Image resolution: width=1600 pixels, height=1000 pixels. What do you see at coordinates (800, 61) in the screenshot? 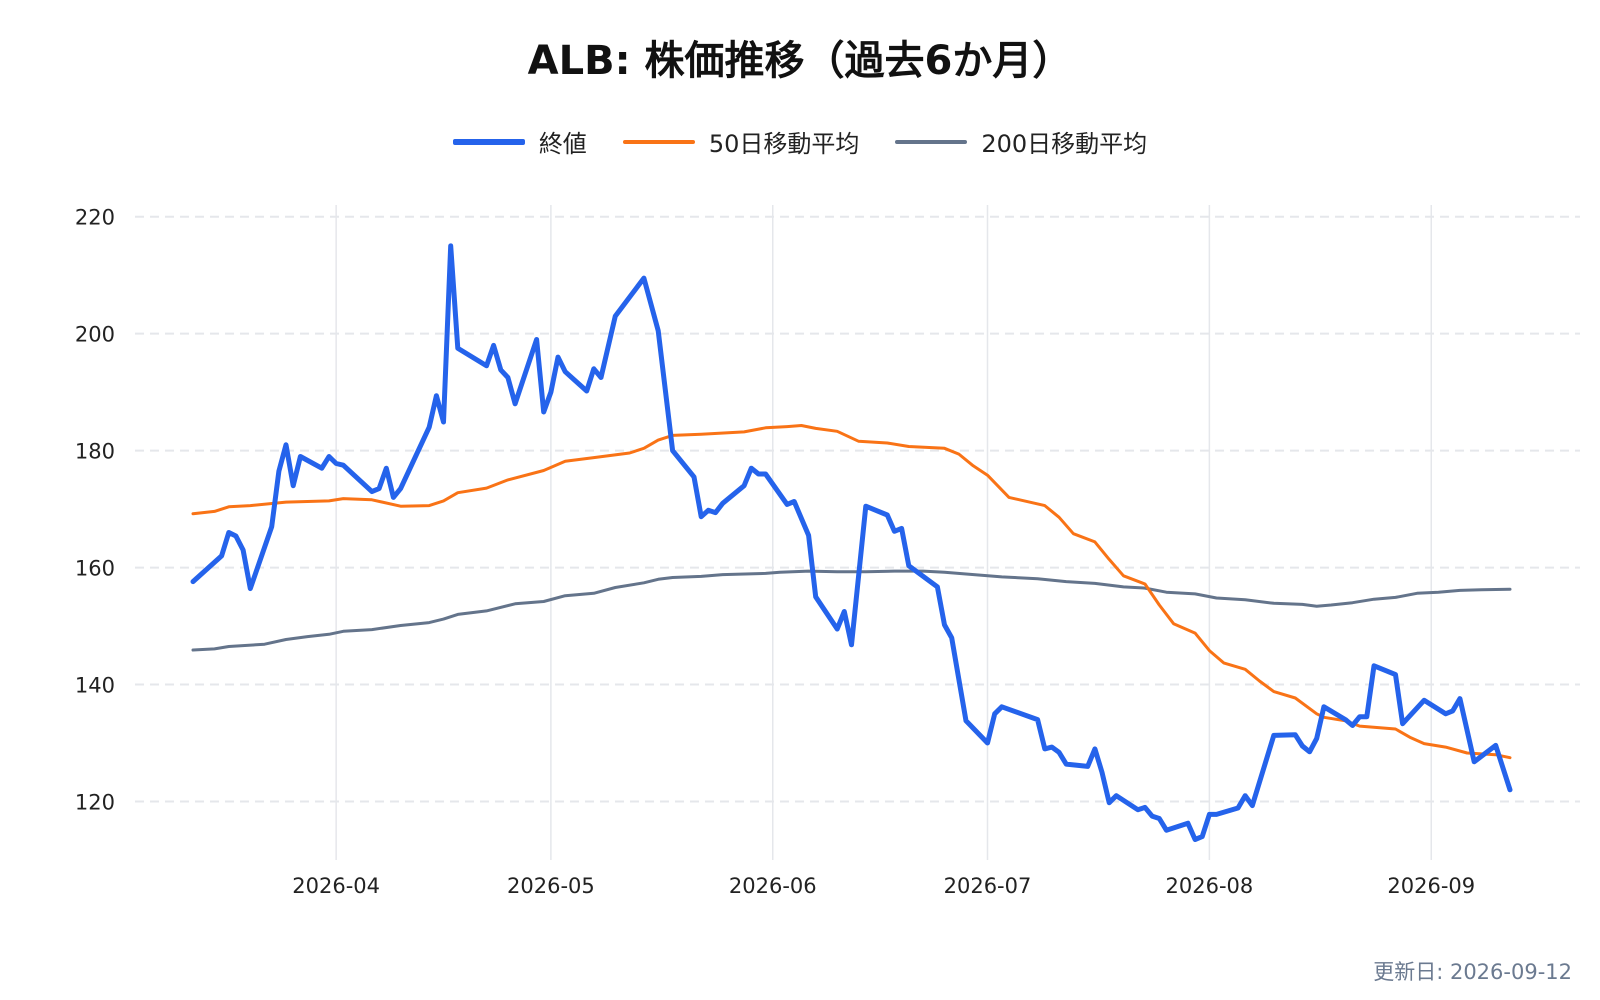
I see `chart-title: ALB: 株価推移（過去6か月）` at bounding box center [800, 61].